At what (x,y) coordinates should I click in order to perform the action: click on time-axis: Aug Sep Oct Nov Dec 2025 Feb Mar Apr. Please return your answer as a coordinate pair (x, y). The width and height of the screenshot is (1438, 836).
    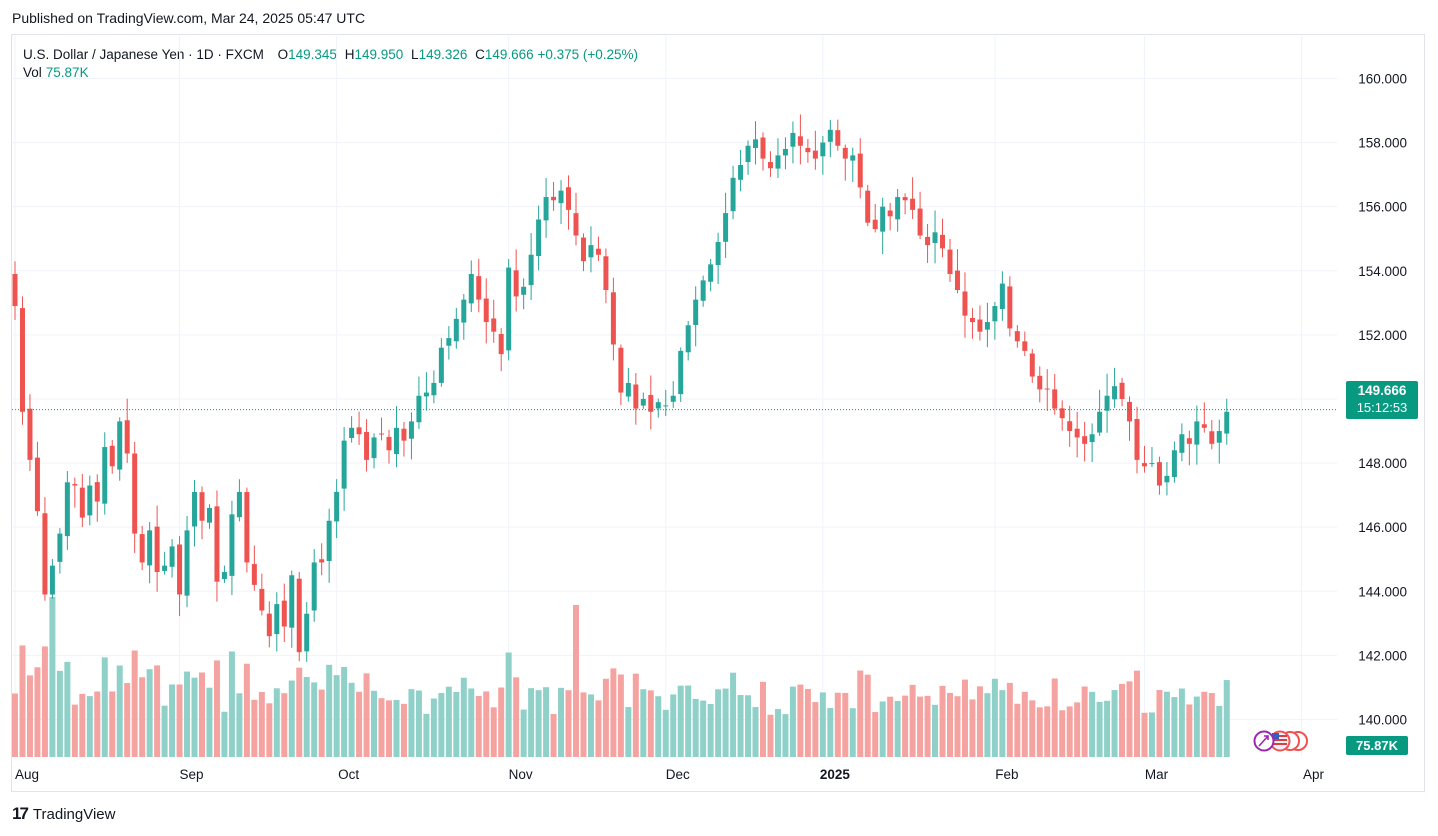
    Looking at the image, I should click on (670, 774).